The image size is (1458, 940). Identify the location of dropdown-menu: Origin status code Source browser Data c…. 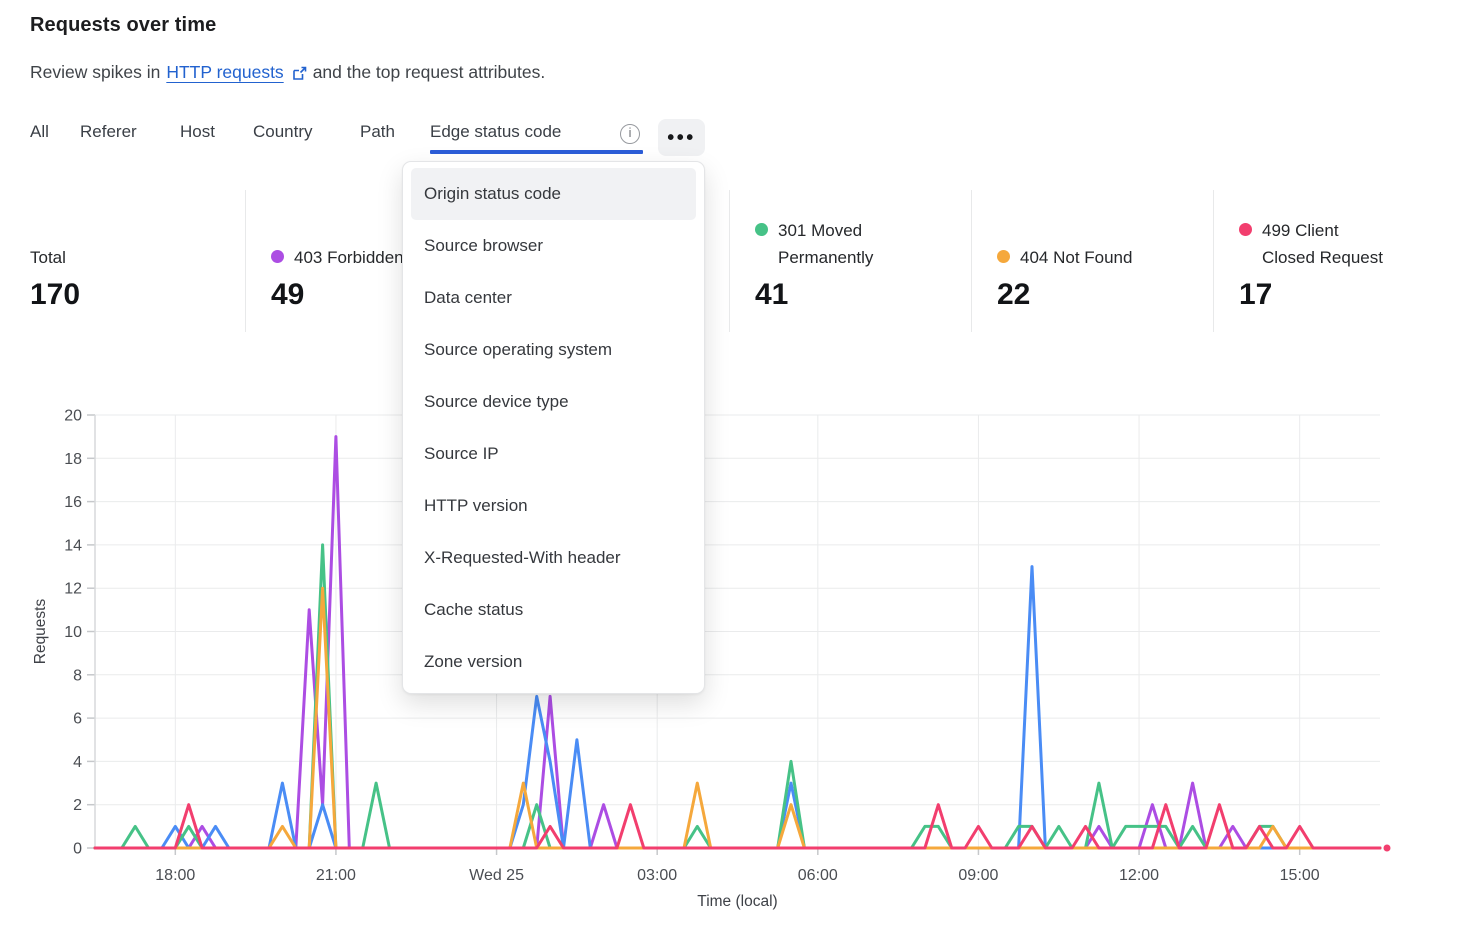
(553, 427).